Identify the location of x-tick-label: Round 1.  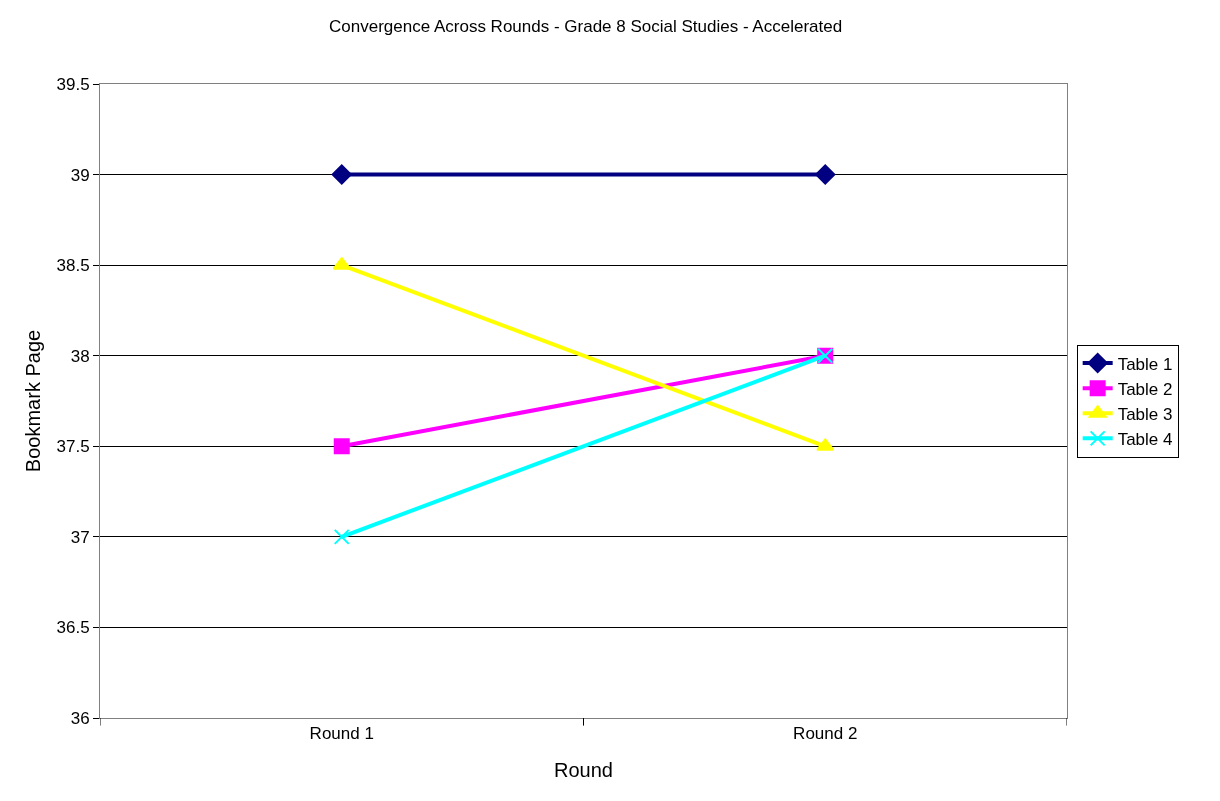
(341, 734).